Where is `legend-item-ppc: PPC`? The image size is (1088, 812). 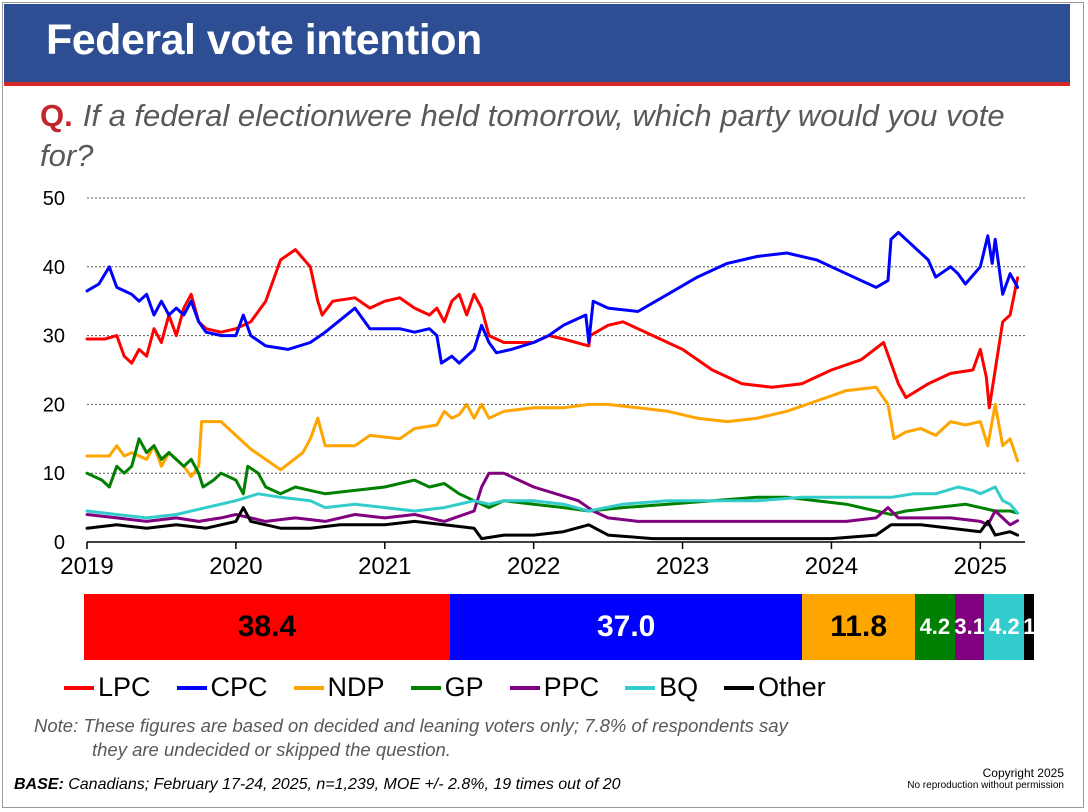 legend-item-ppc: PPC is located at coordinates (554, 687).